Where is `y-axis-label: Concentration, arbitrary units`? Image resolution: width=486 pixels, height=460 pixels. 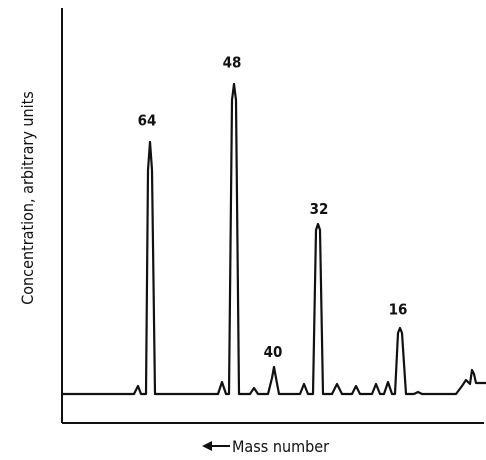 y-axis-label: Concentration, arbitrary units is located at coordinates (27, 198).